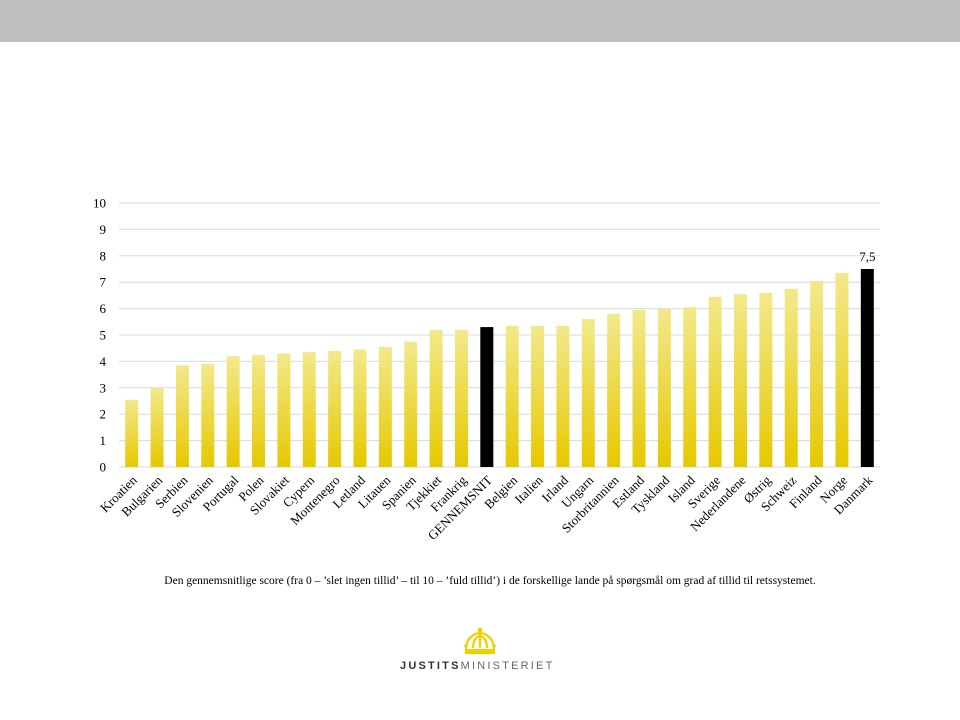  Describe the element at coordinates (284, 410) in the screenshot. I see `bar-slovakiet` at that location.